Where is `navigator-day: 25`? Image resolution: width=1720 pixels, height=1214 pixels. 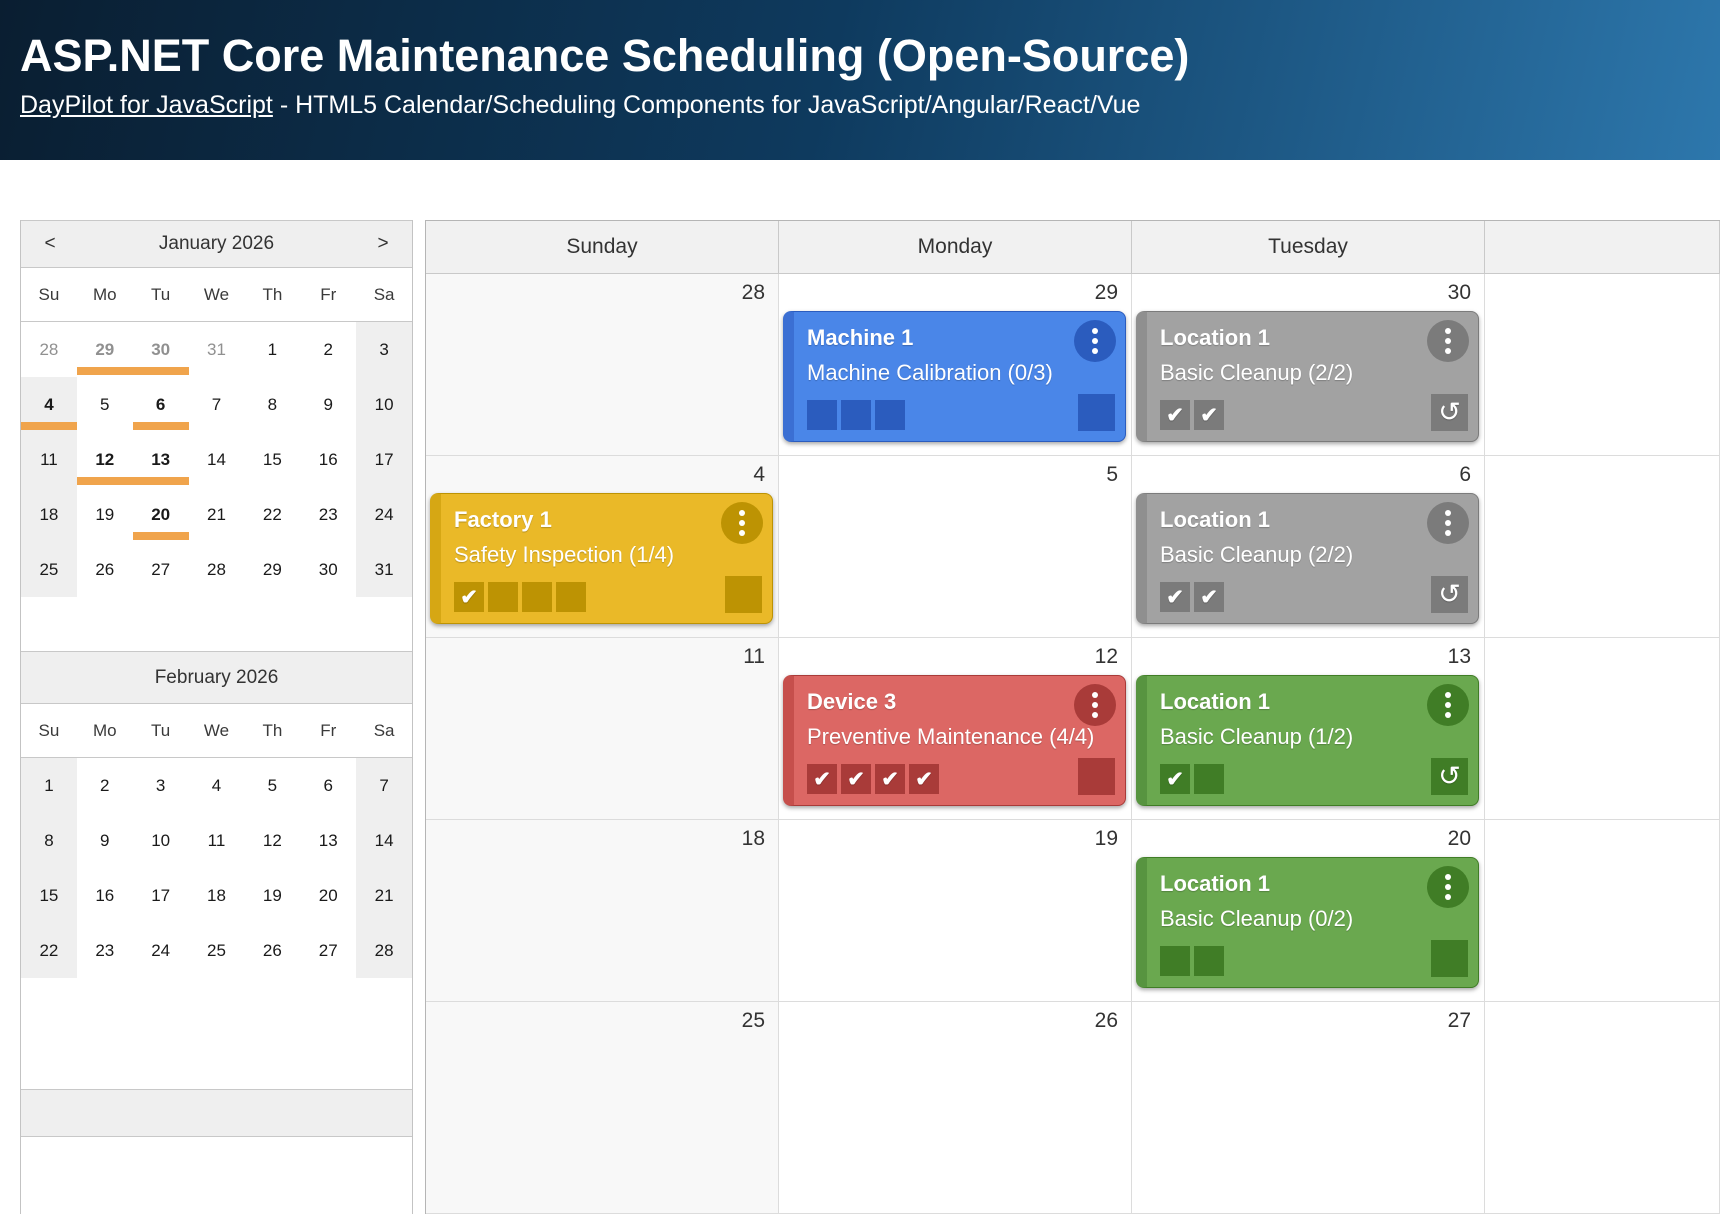
navigator-day: 25 is located at coordinates (49, 569).